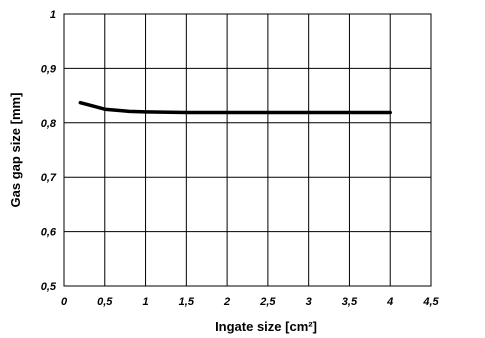 The image size is (485, 338). I want to click on y-tick-label: 0,5, so click(49, 287).